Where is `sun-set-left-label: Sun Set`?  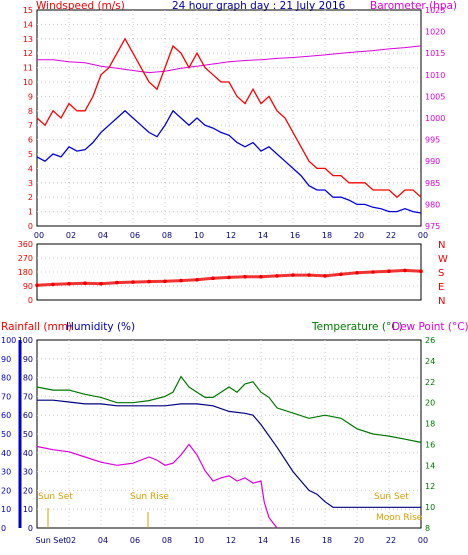 sun-set-left-label: Sun Set is located at coordinates (55, 497).